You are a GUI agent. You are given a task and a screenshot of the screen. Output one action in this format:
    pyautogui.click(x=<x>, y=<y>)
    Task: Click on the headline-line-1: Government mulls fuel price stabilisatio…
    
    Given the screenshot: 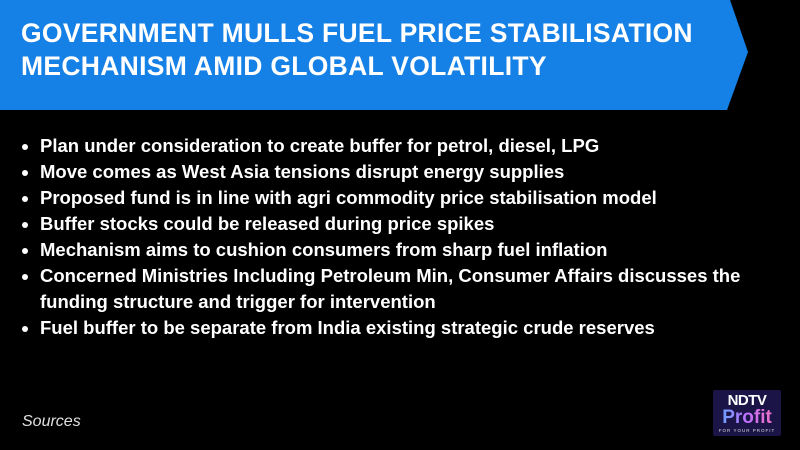 What is the action you would take?
    pyautogui.click(x=357, y=33)
    